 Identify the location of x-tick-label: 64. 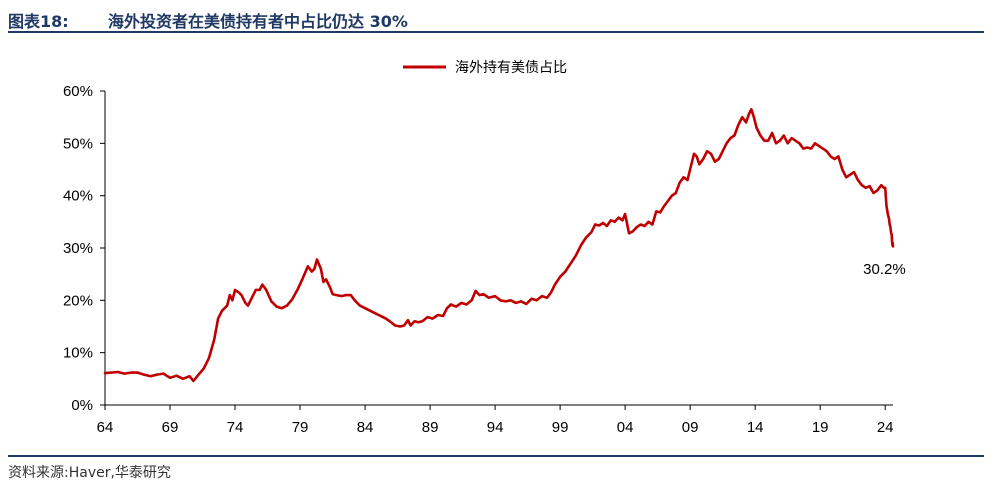
(105, 427).